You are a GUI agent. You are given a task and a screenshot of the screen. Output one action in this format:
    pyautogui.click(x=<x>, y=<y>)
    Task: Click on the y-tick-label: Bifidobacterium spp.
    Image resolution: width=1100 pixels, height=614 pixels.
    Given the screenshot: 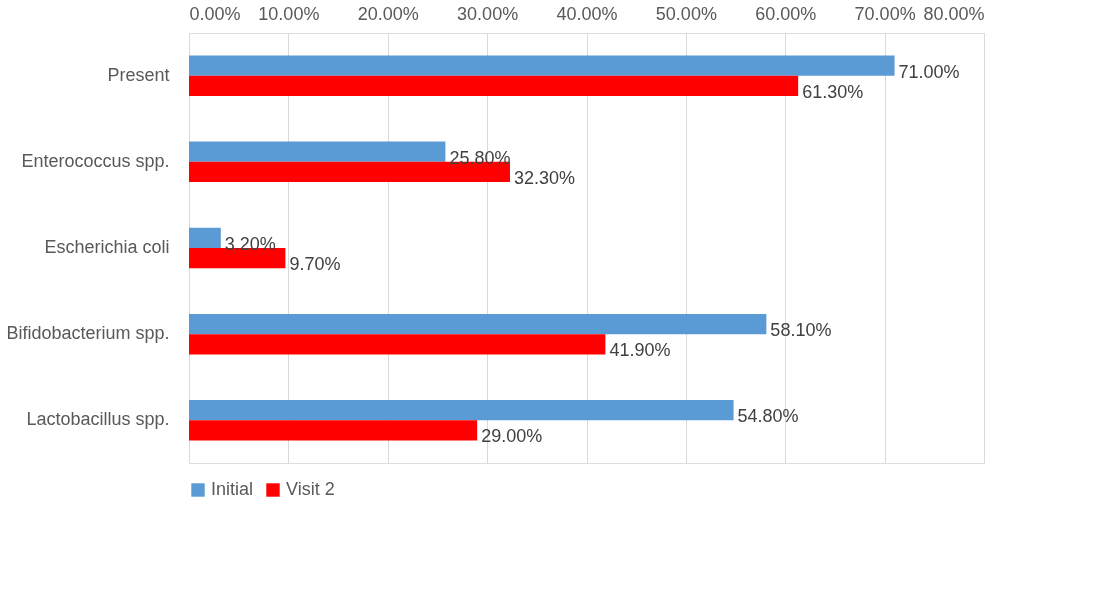 What is the action you would take?
    pyautogui.click(x=88, y=333)
    